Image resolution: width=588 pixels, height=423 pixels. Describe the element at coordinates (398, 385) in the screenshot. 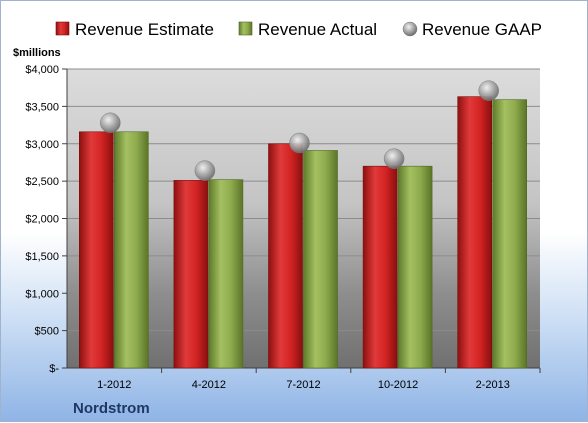

I see `x-tick-label: 10-2012` at that location.